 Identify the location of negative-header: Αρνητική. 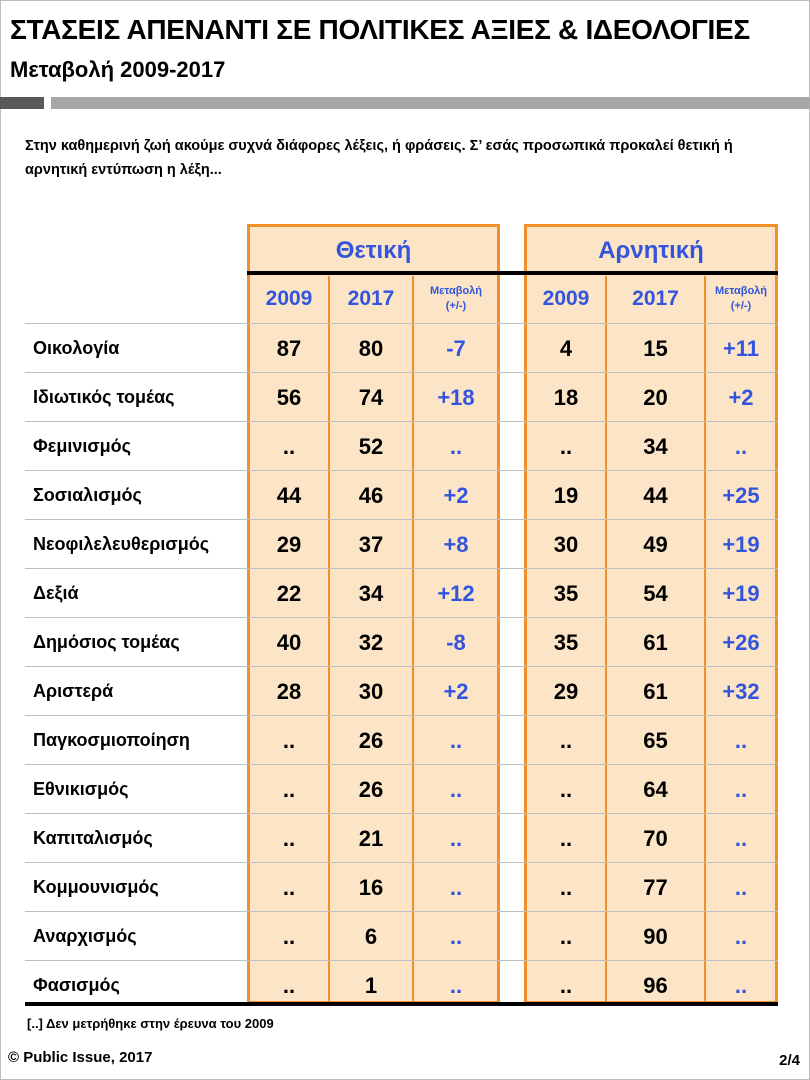
(651, 250).